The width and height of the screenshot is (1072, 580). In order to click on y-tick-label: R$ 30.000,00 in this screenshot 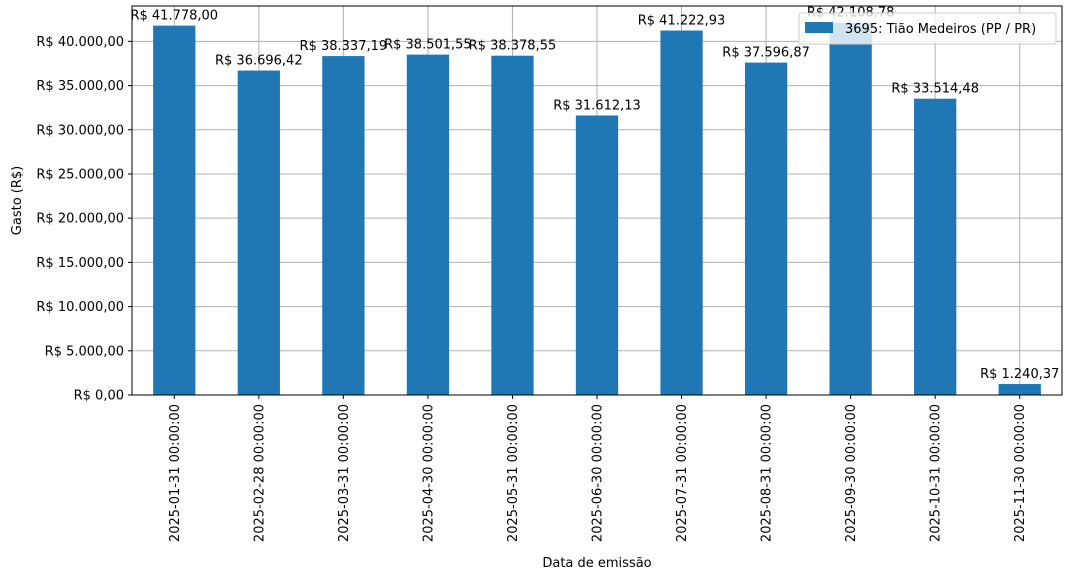, I will do `click(80, 130)`.